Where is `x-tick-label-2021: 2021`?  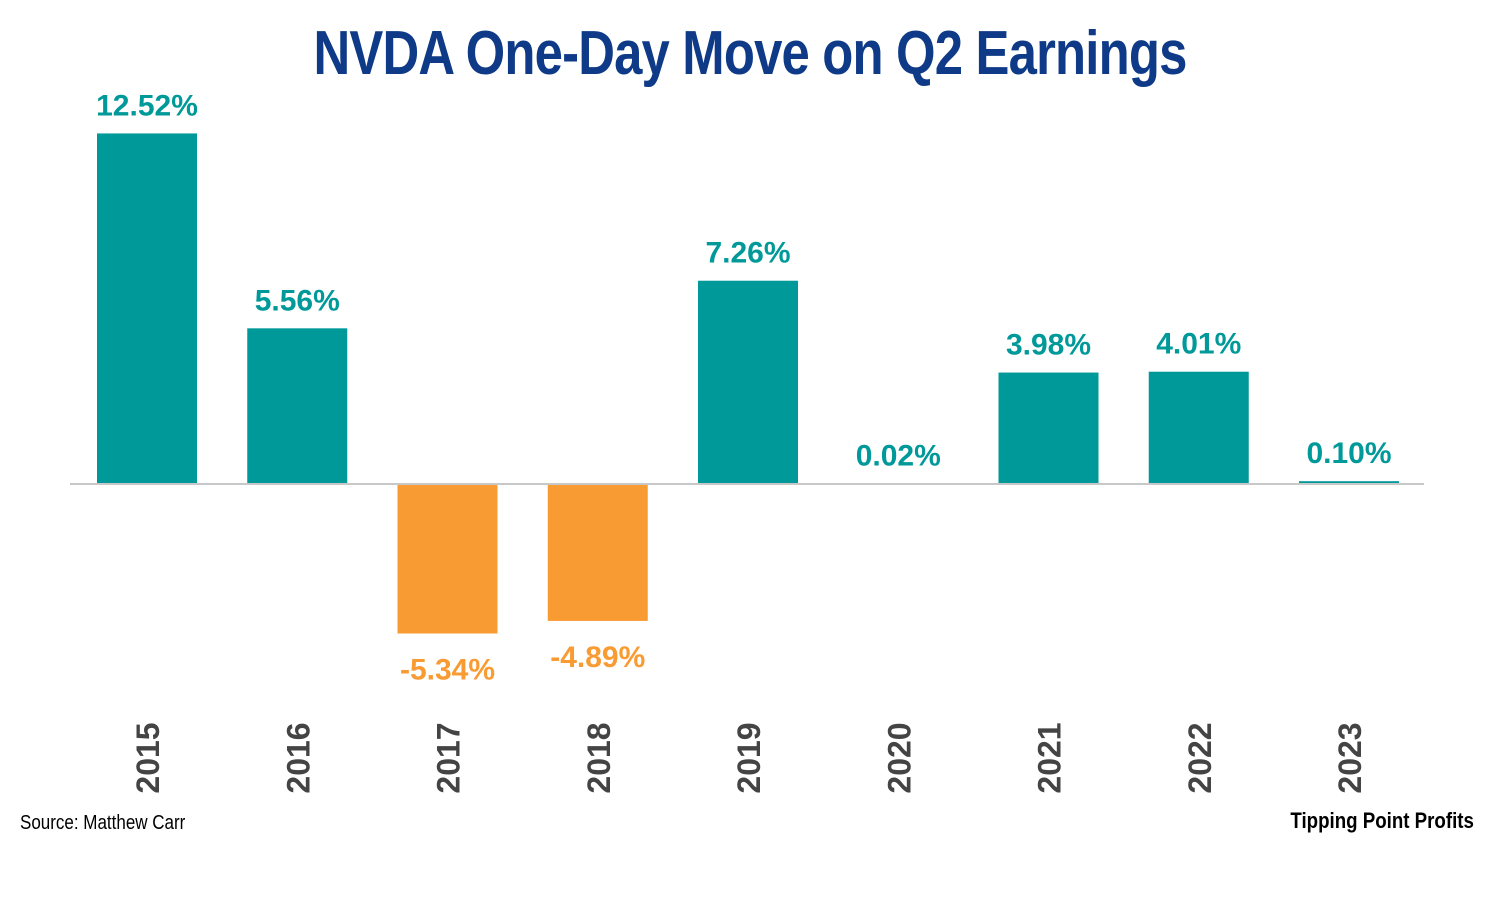
x-tick-label-2021: 2021 is located at coordinates (1050, 757).